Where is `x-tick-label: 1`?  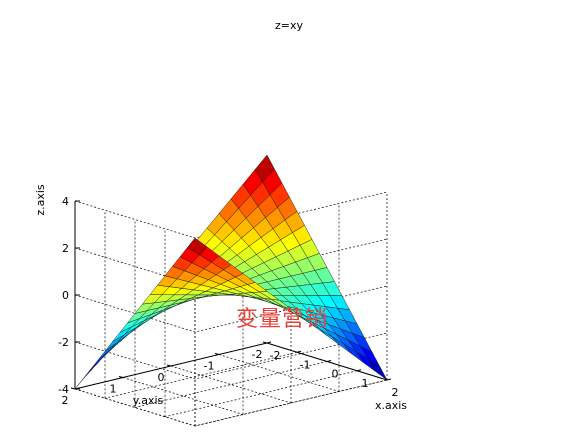 x-tick-label: 1 is located at coordinates (365, 383).